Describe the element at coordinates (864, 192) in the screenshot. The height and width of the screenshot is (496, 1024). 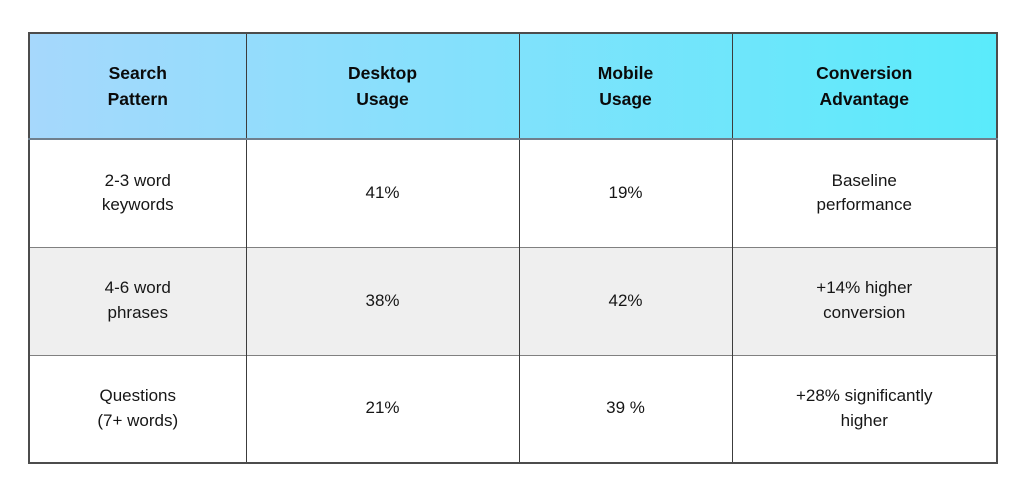
I see `cell-conversion-advantage: Baseline performance` at that location.